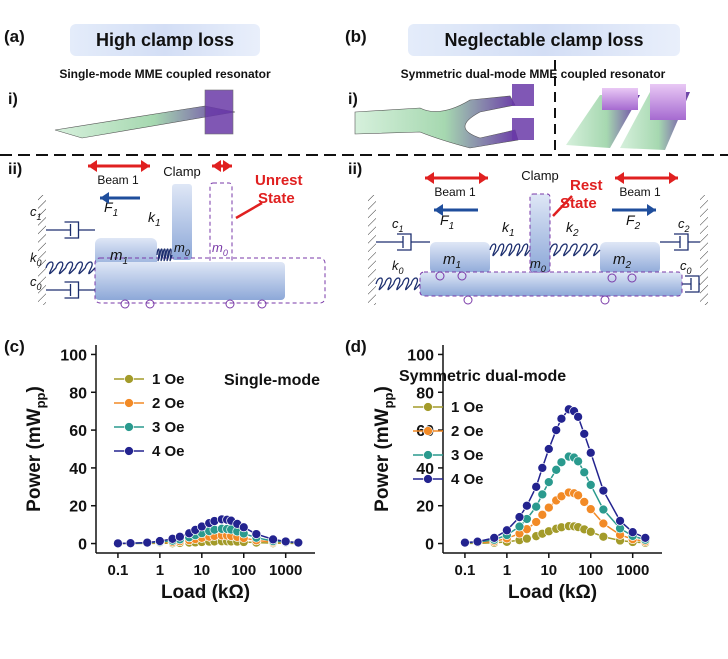 The image size is (728, 659). Describe the element at coordinates (548, 570) in the screenshot. I see `x-tick-label: 10` at that location.